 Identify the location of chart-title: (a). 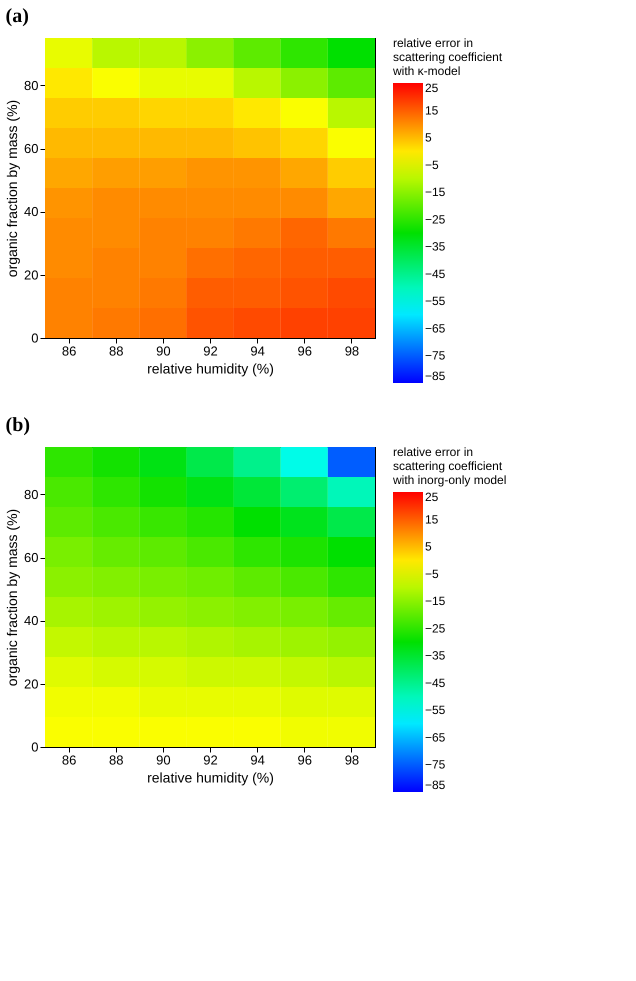
(17, 16).